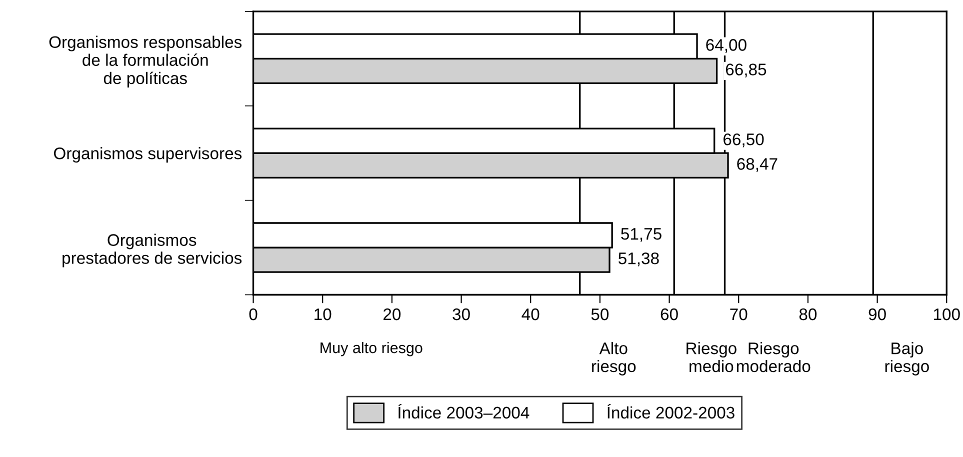  I want to click on x-tick-label: 50, so click(600, 314).